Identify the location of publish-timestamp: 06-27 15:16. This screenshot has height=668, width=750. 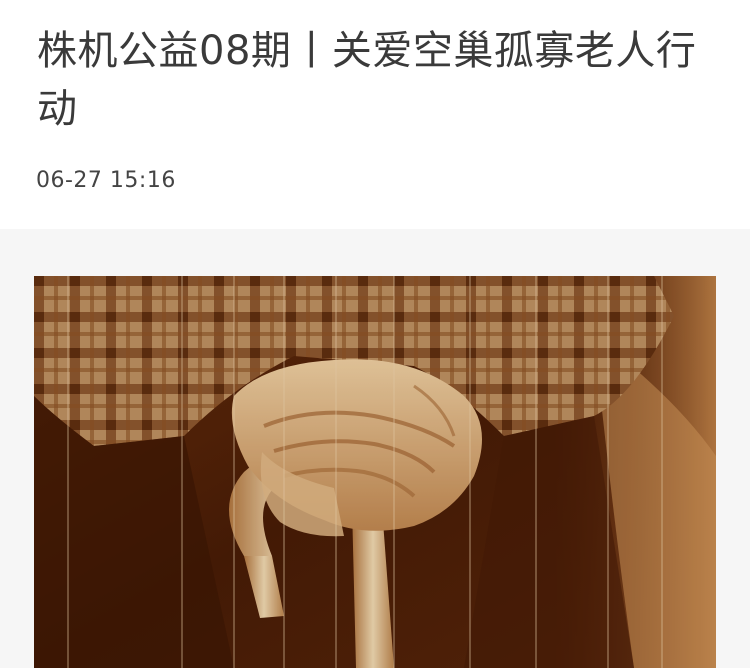
(106, 180).